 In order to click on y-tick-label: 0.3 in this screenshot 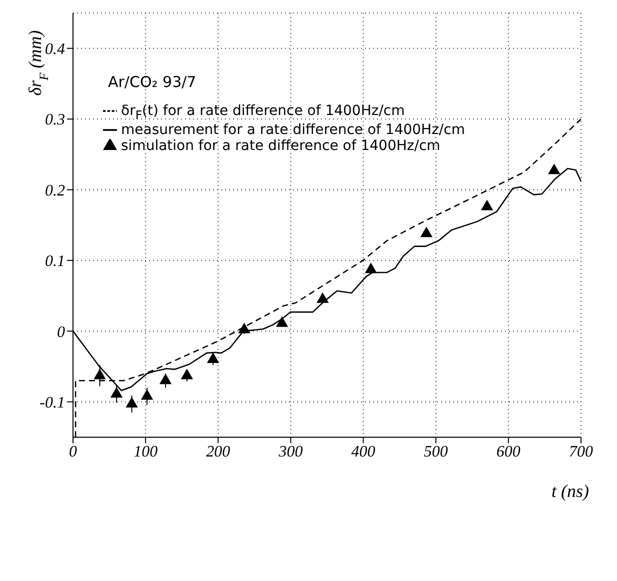, I will do `click(55, 120)`.